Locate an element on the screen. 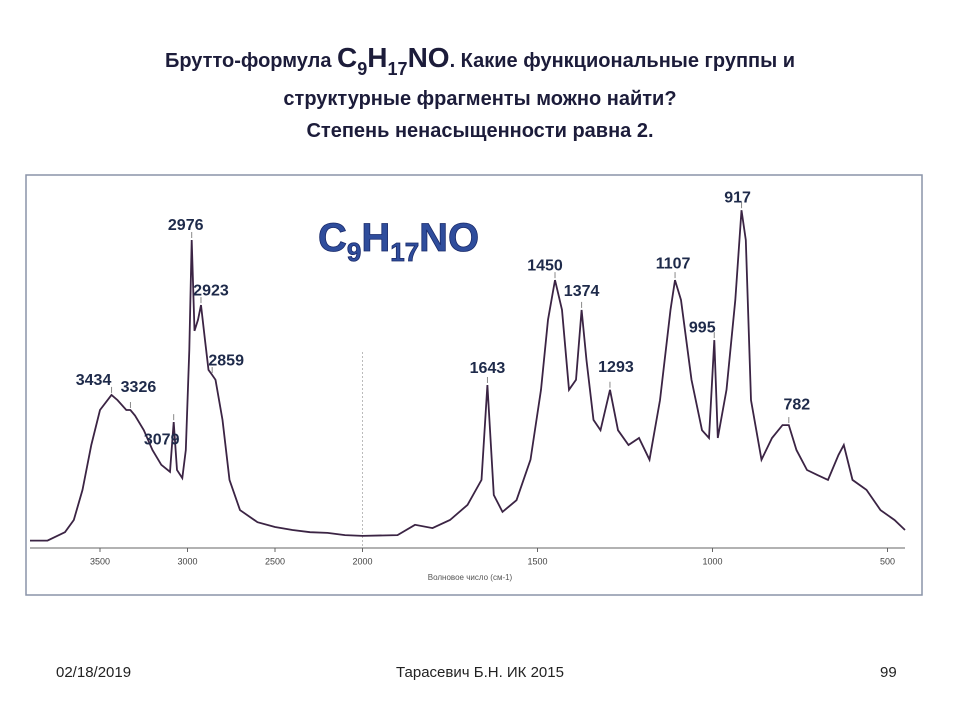 The height and width of the screenshot is (720, 960). peak-label: 782 is located at coordinates (796, 404).